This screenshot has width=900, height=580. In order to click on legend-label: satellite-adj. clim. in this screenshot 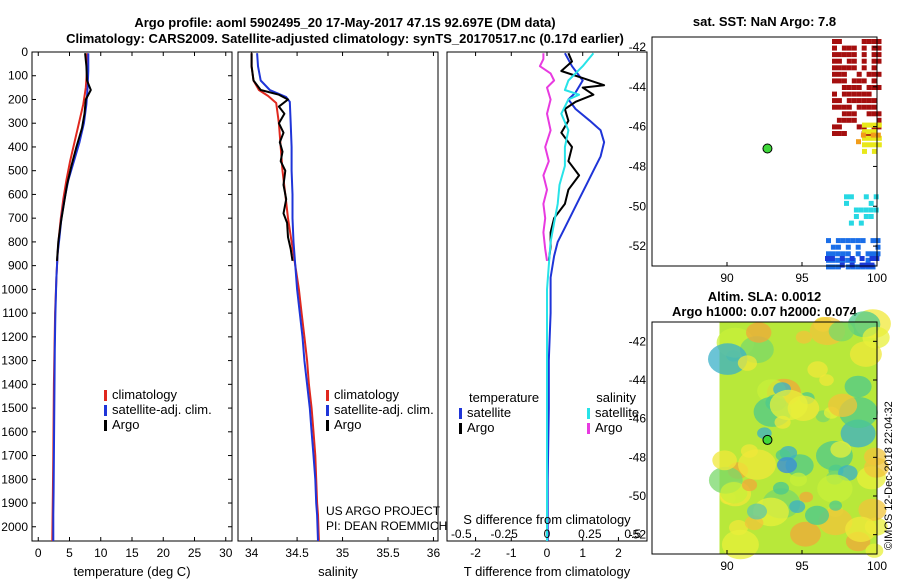, I will do `click(162, 409)`.